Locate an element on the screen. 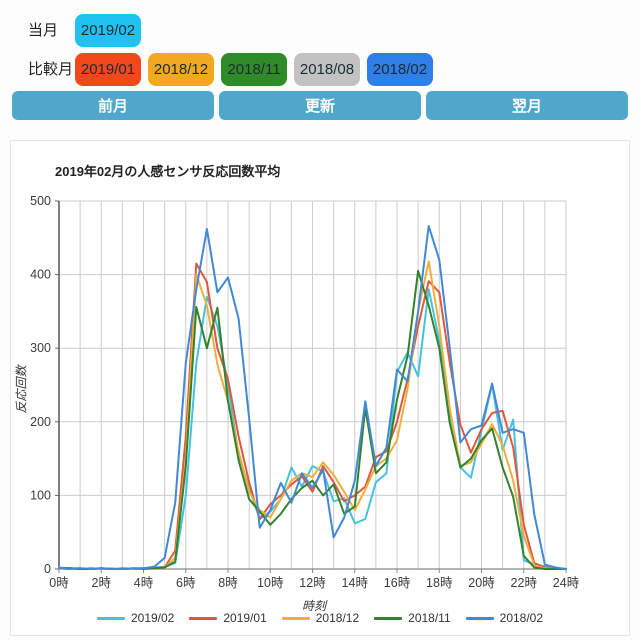 Image resolution: width=640 pixels, height=640 pixels. compare-month-button-2: 2018/12 is located at coordinates (181, 69).